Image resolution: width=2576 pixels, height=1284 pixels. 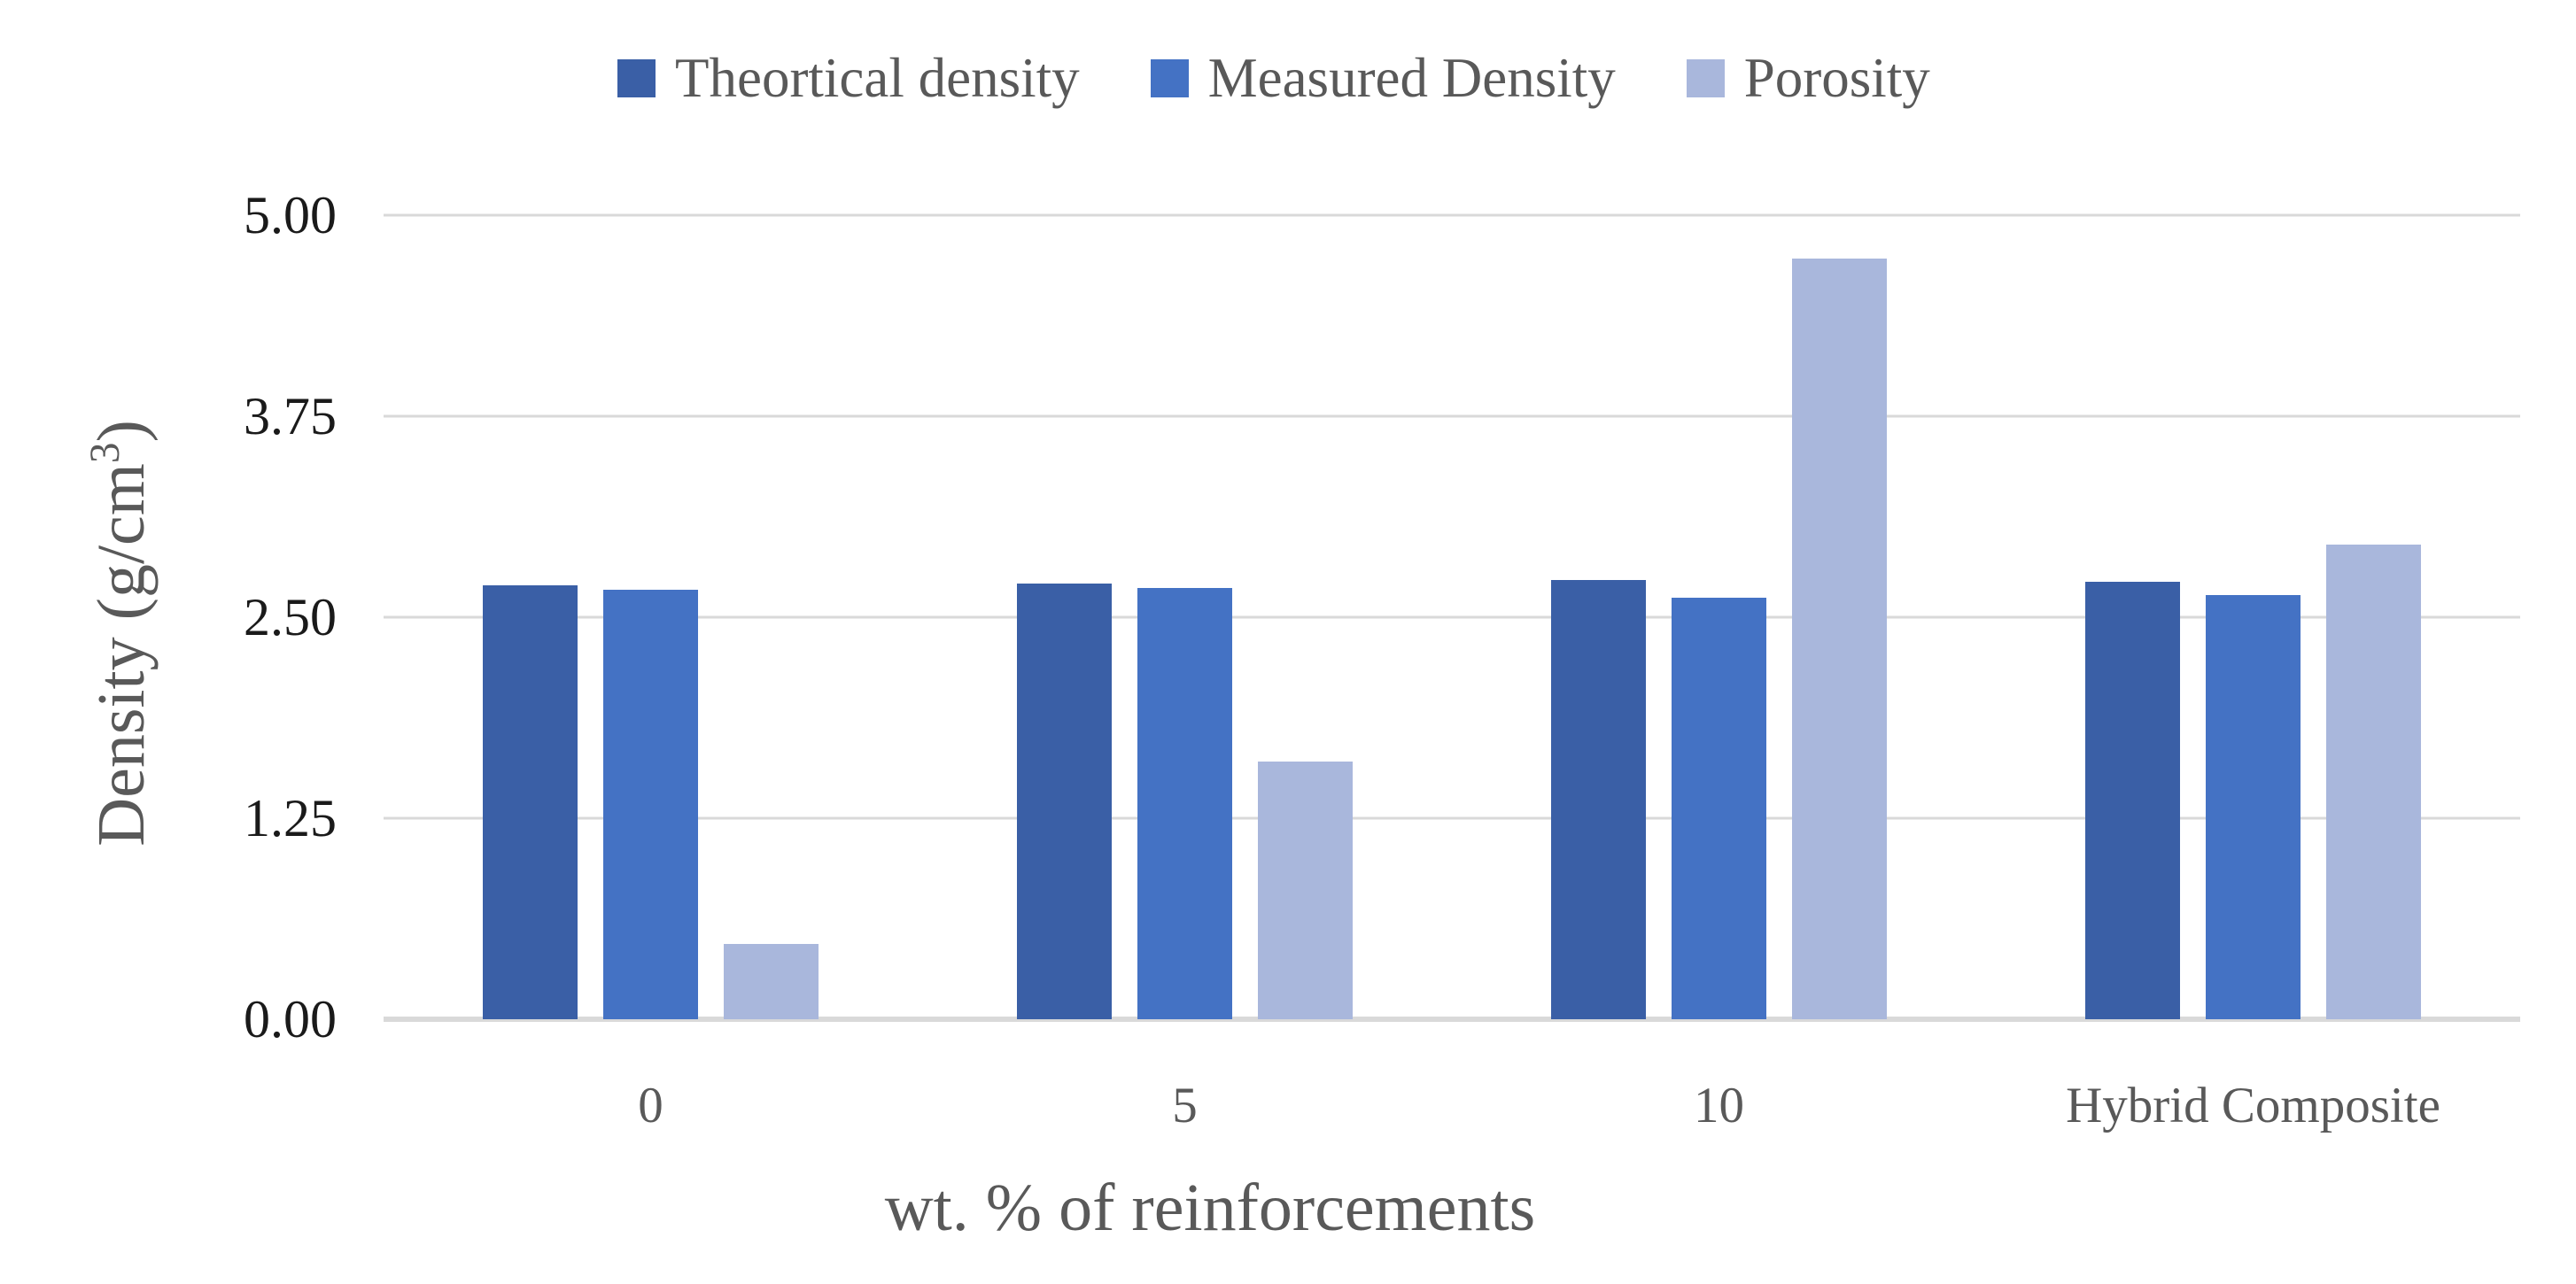 I want to click on category-label-hybrid-composite: Hybrid Composite, so click(x=2253, y=1105).